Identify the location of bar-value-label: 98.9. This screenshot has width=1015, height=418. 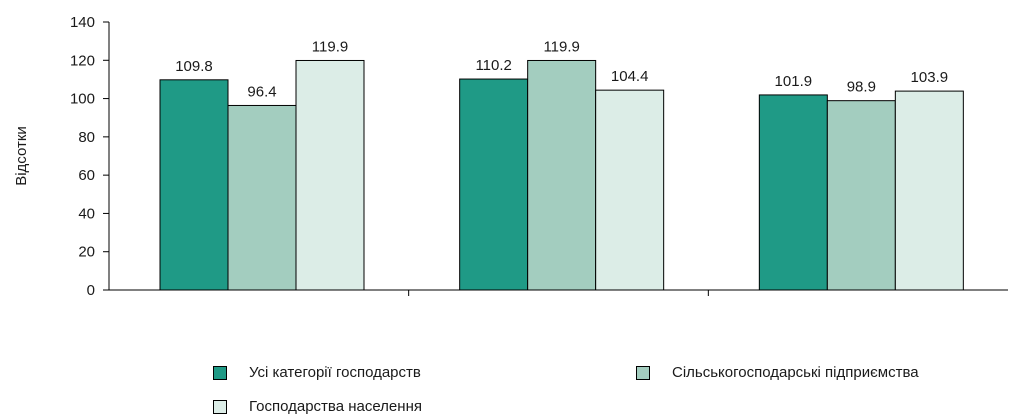
(861, 87).